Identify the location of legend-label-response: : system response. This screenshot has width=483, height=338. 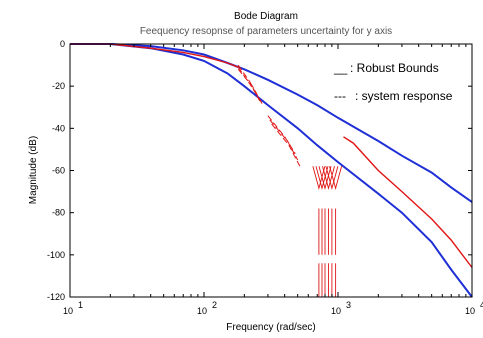
(404, 96).